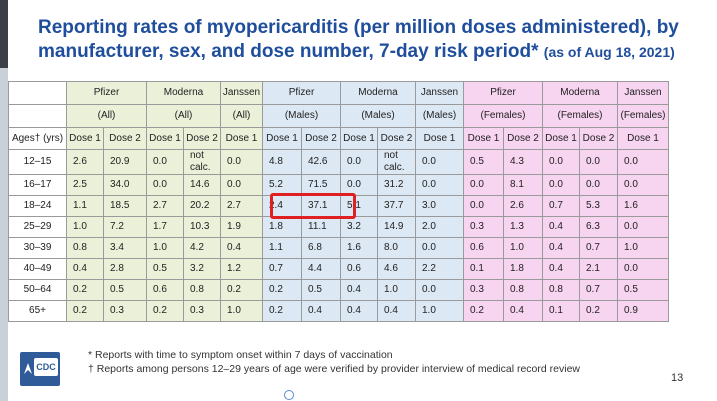  I want to click on header-sex-cell: (Females), so click(580, 116).